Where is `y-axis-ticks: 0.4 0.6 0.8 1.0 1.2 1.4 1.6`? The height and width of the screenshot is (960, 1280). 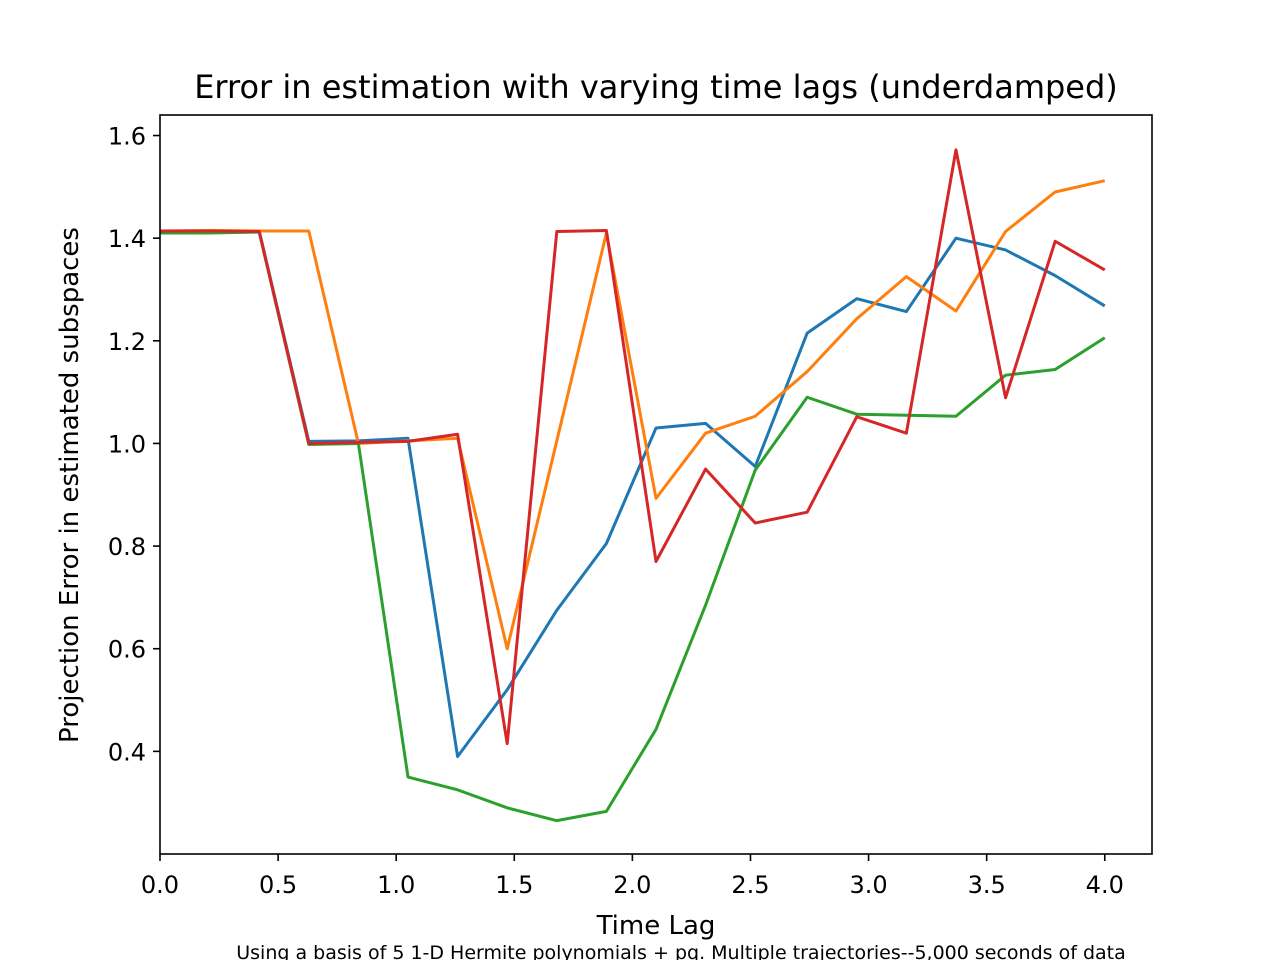
y-axis-ticks: 0.4 0.6 0.8 1.0 1.2 1.4 1.6 is located at coordinates (134, 444).